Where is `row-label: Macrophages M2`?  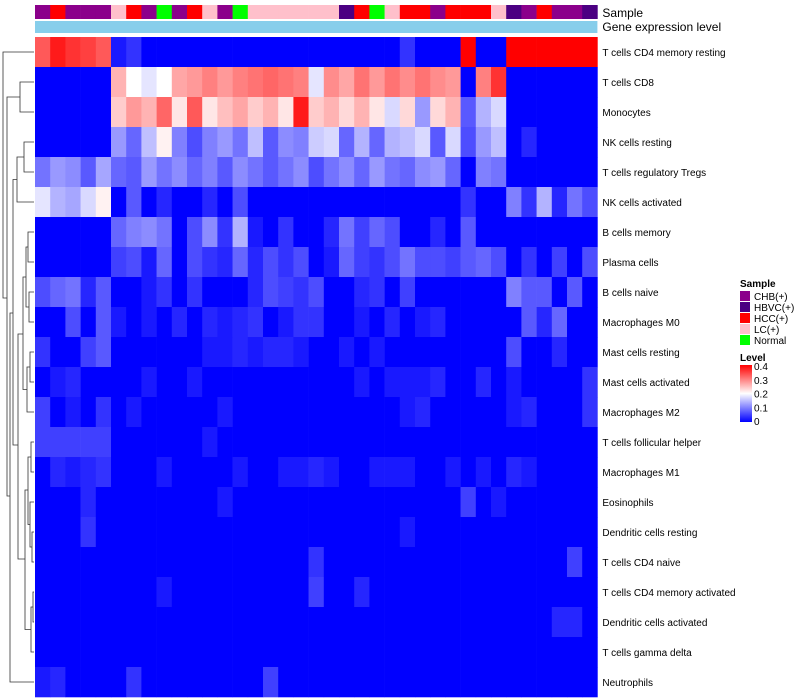
row-label: Macrophages M2 is located at coordinates (641, 413).